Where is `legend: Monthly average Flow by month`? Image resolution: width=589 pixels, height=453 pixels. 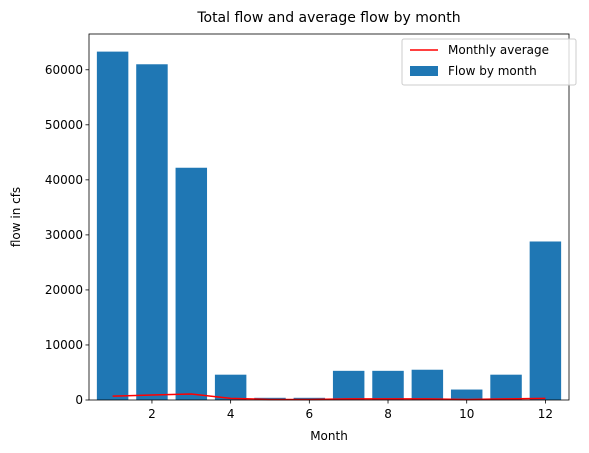
legend: Monthly average Flow by month is located at coordinates (489, 62).